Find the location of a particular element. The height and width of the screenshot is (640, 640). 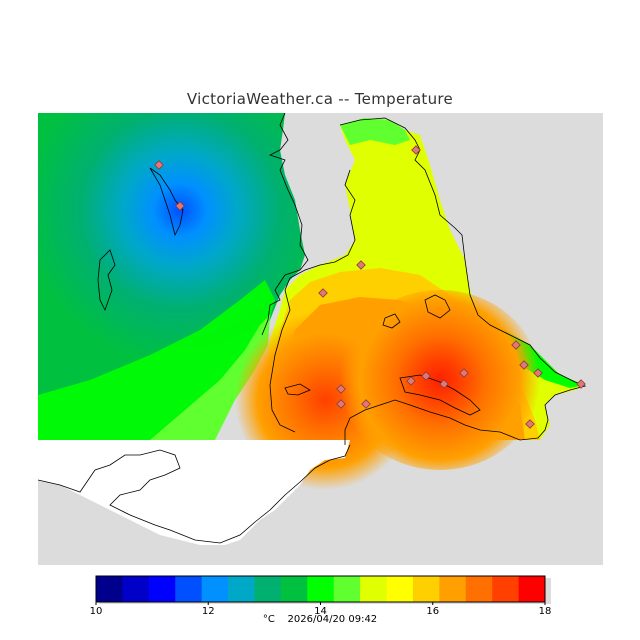

legend-bands is located at coordinates (321, 589).